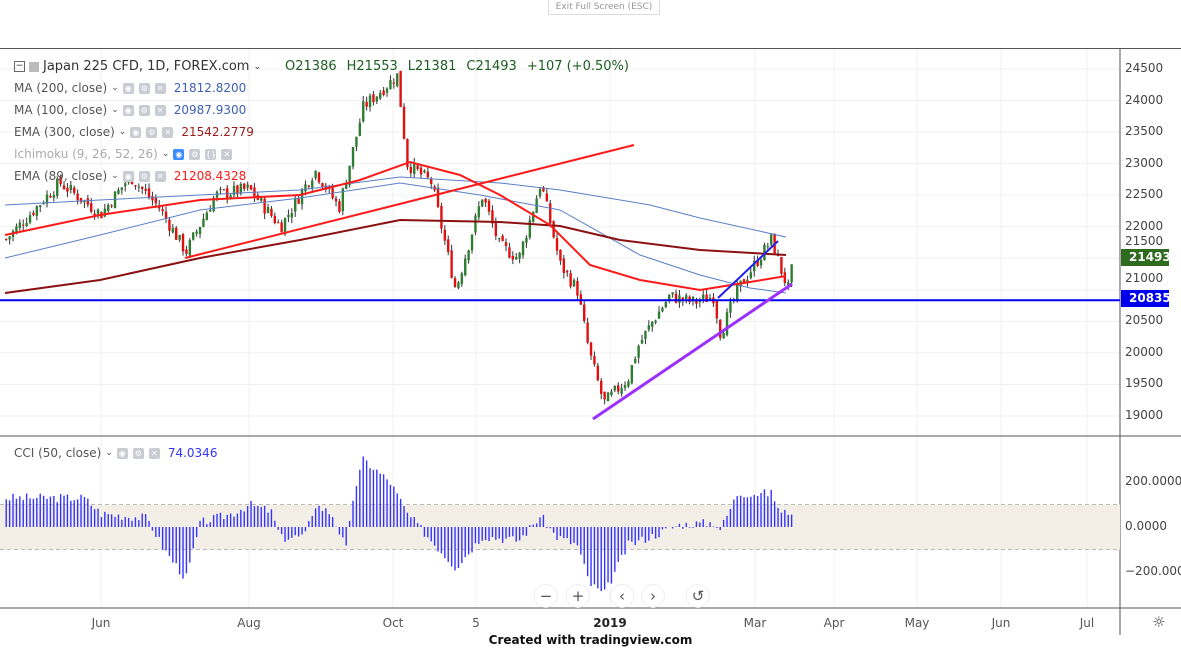 This screenshot has height=655, width=1181. Describe the element at coordinates (698, 596) in the screenshot. I see `reset-chart-button: ↺` at that location.